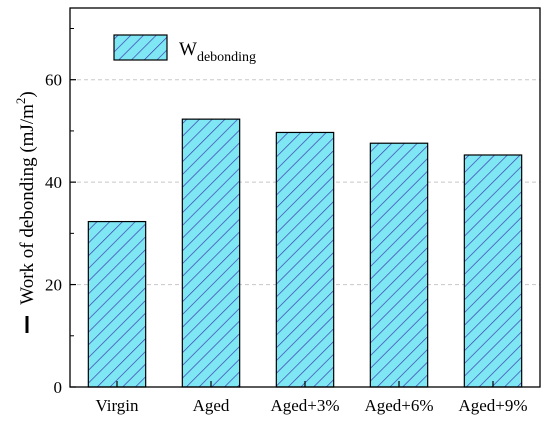 The height and width of the screenshot is (422, 550). I want to click on legend-label: Wdebonding, so click(217, 52).